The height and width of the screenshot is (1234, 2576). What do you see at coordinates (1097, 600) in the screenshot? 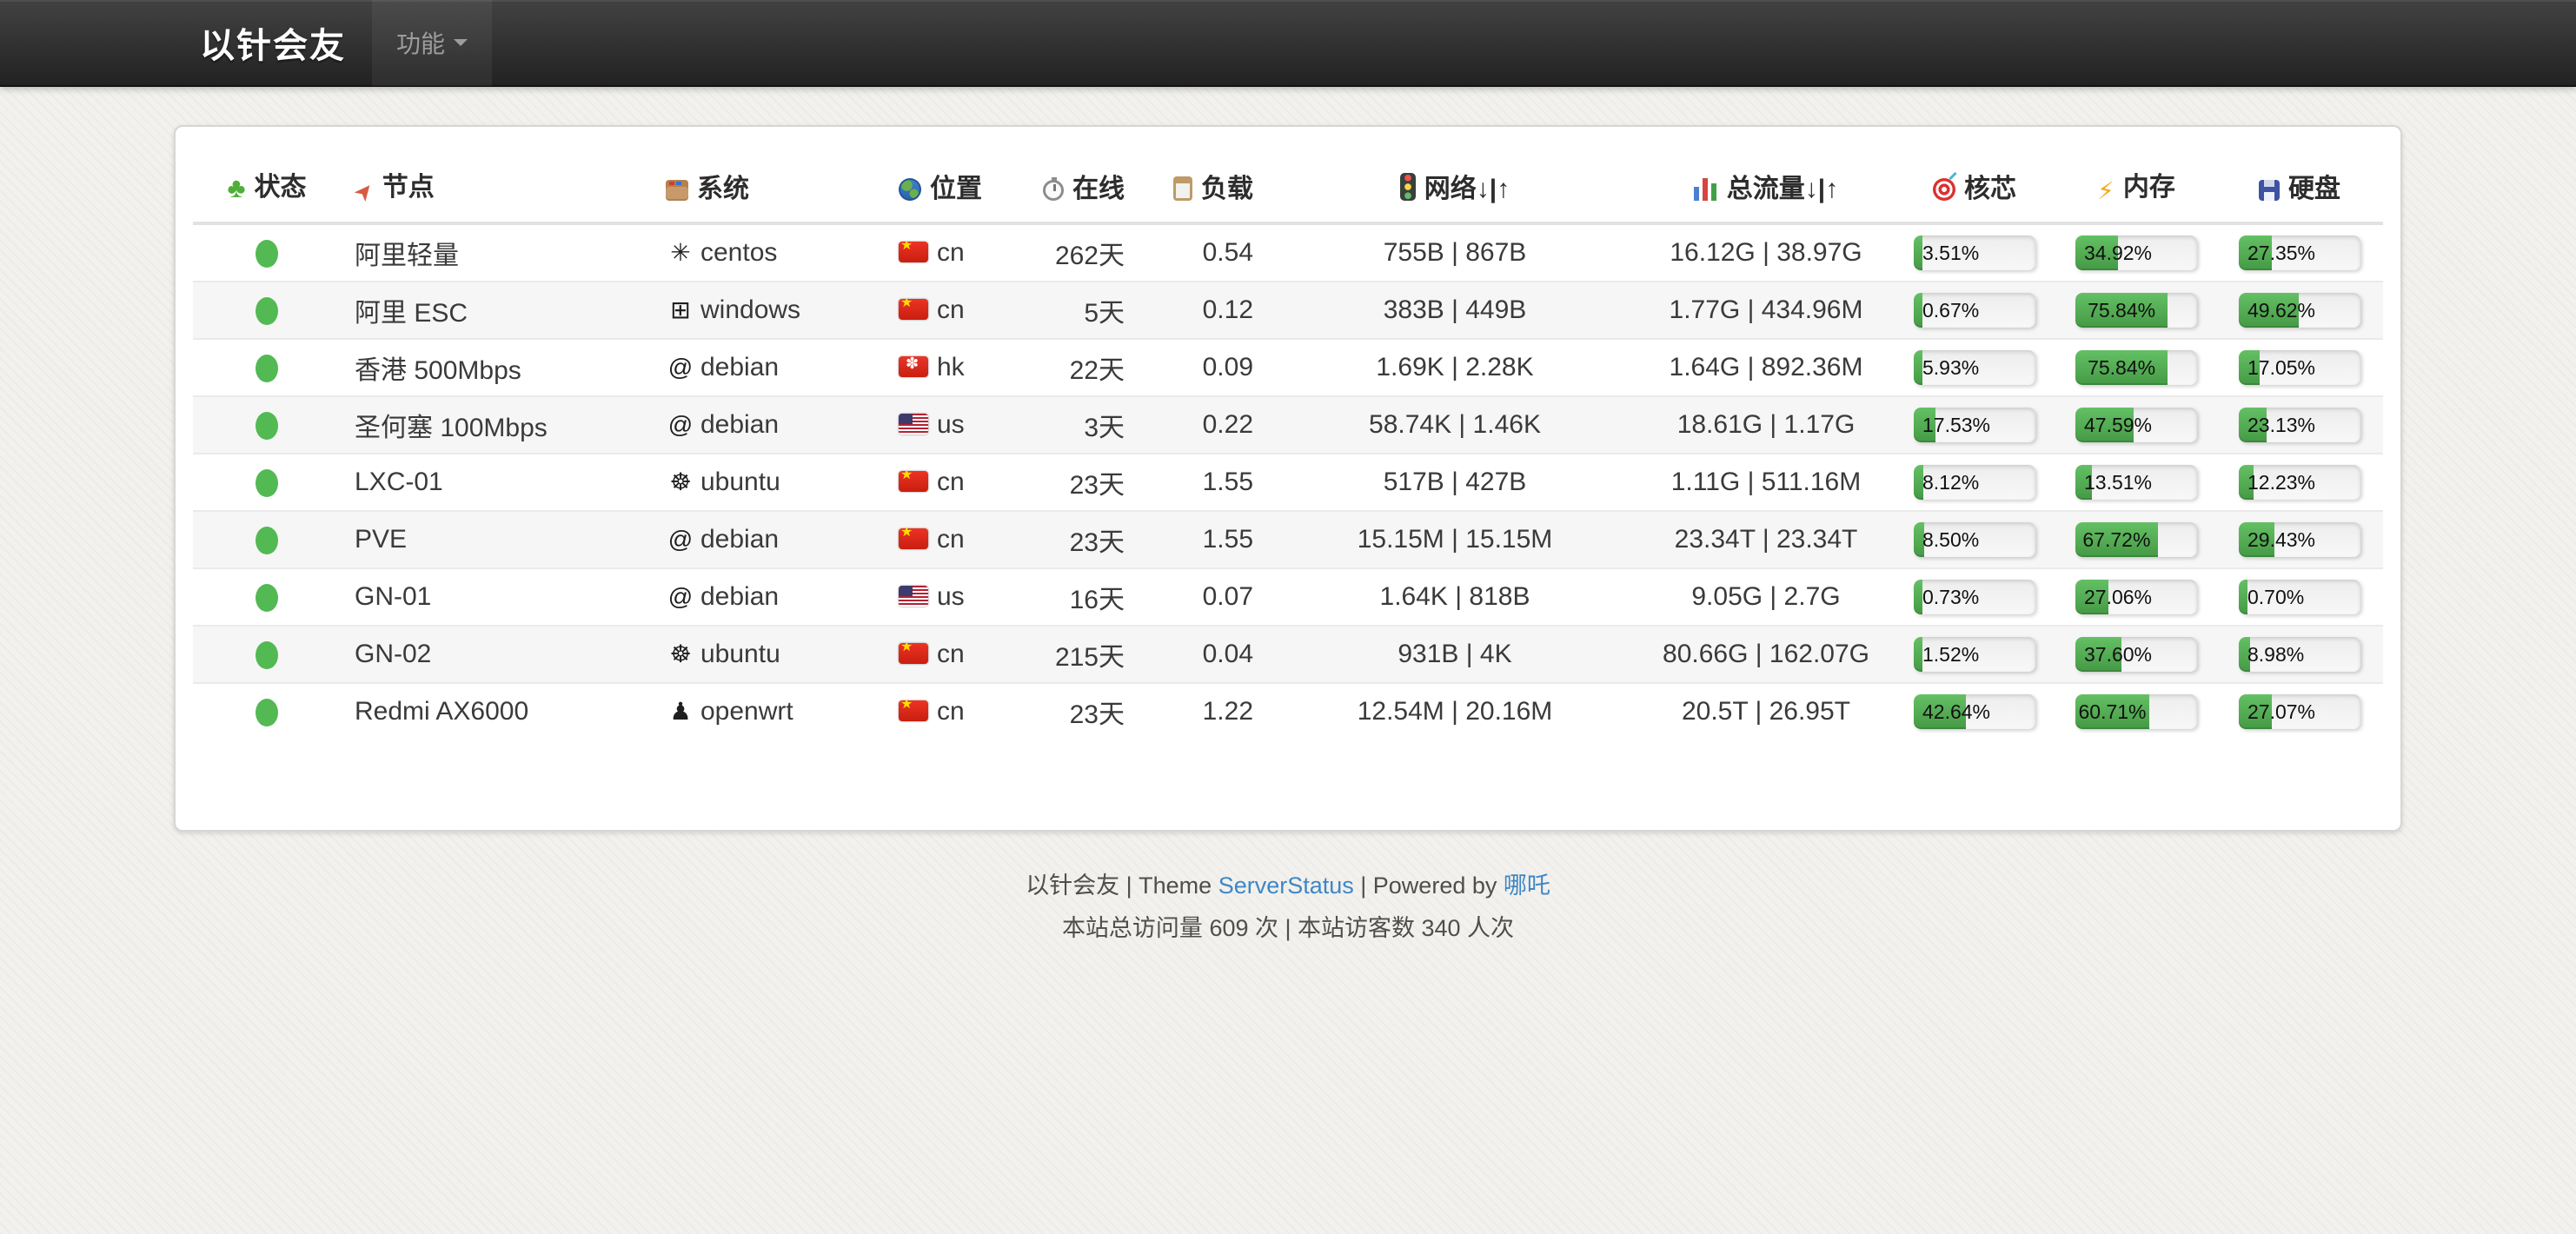
I see `uptime-cell: 16天` at bounding box center [1097, 600].